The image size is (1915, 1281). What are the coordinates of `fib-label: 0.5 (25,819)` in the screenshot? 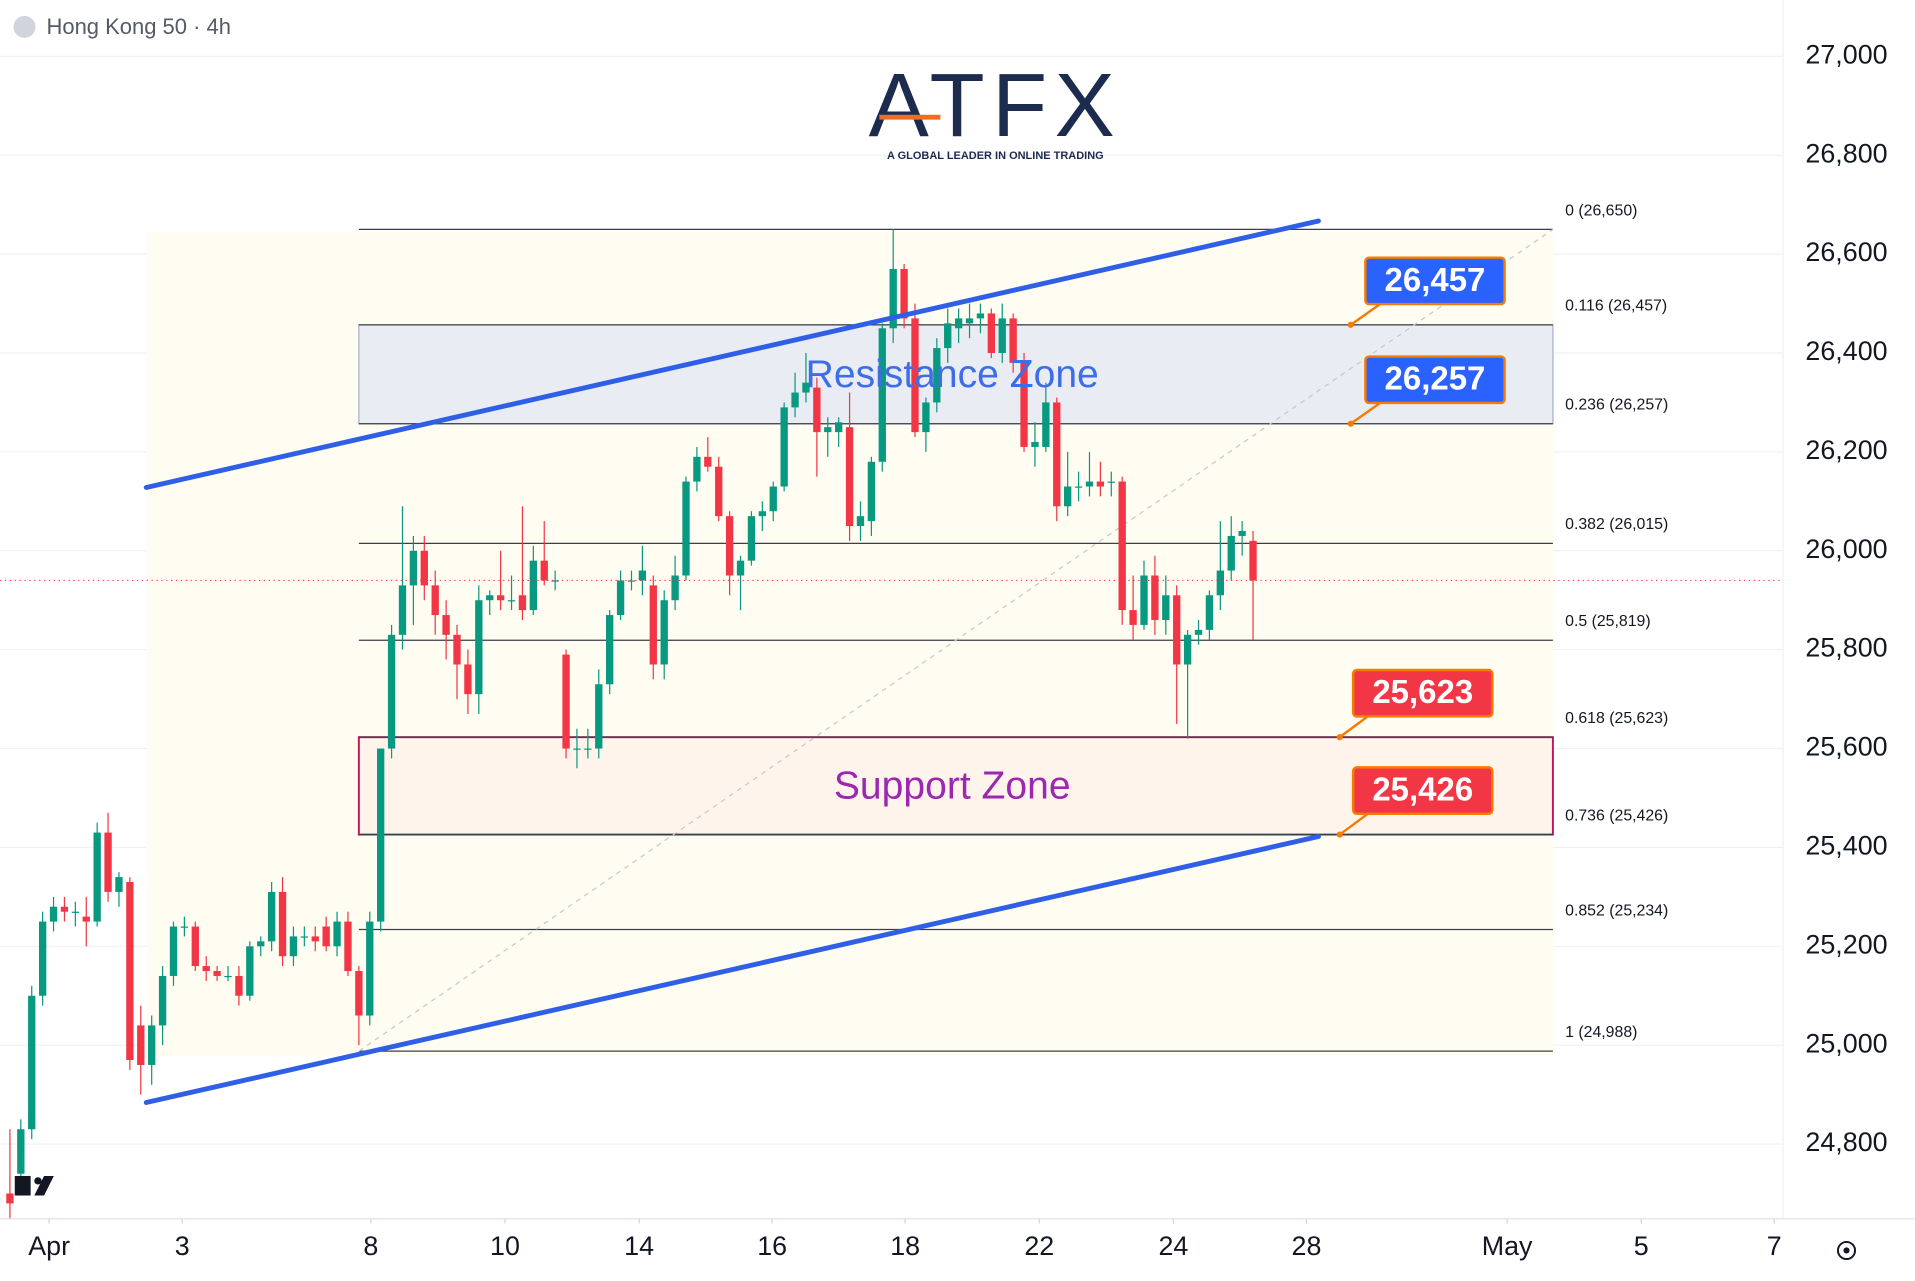 It's located at (1608, 621).